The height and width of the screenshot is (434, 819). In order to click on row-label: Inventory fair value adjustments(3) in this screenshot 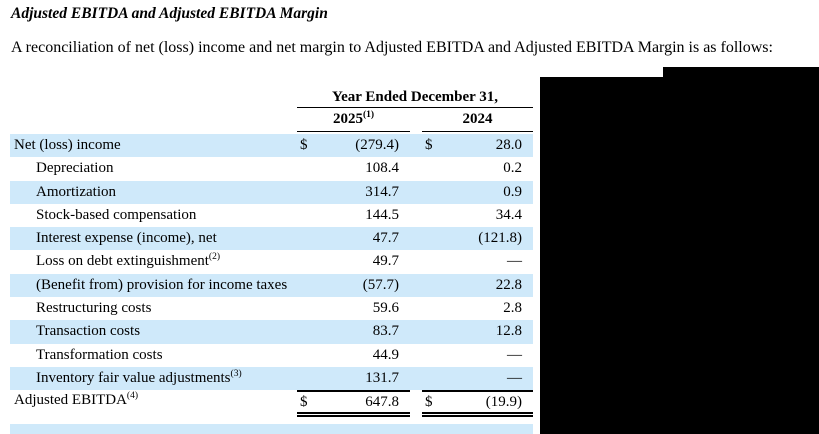, I will do `click(153, 378)`.